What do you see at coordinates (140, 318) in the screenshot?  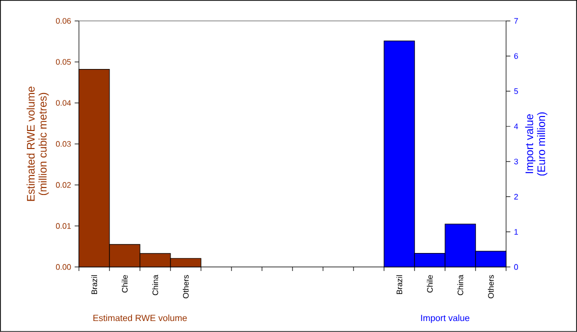 I see `text: Estimated RWE volume` at bounding box center [140, 318].